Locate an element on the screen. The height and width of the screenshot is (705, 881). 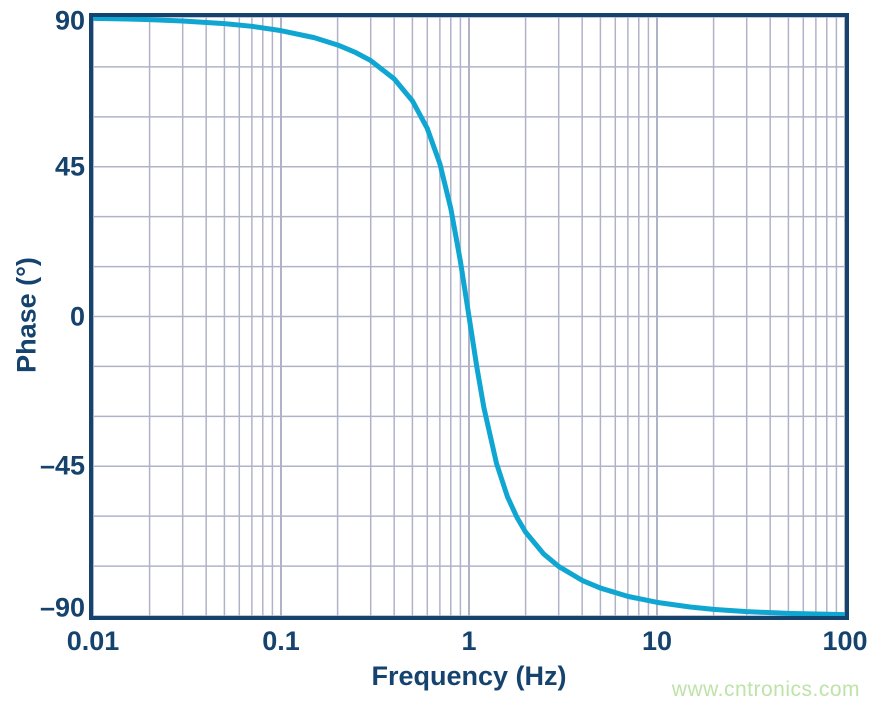
y-tick-label: 0 is located at coordinates (77, 316).